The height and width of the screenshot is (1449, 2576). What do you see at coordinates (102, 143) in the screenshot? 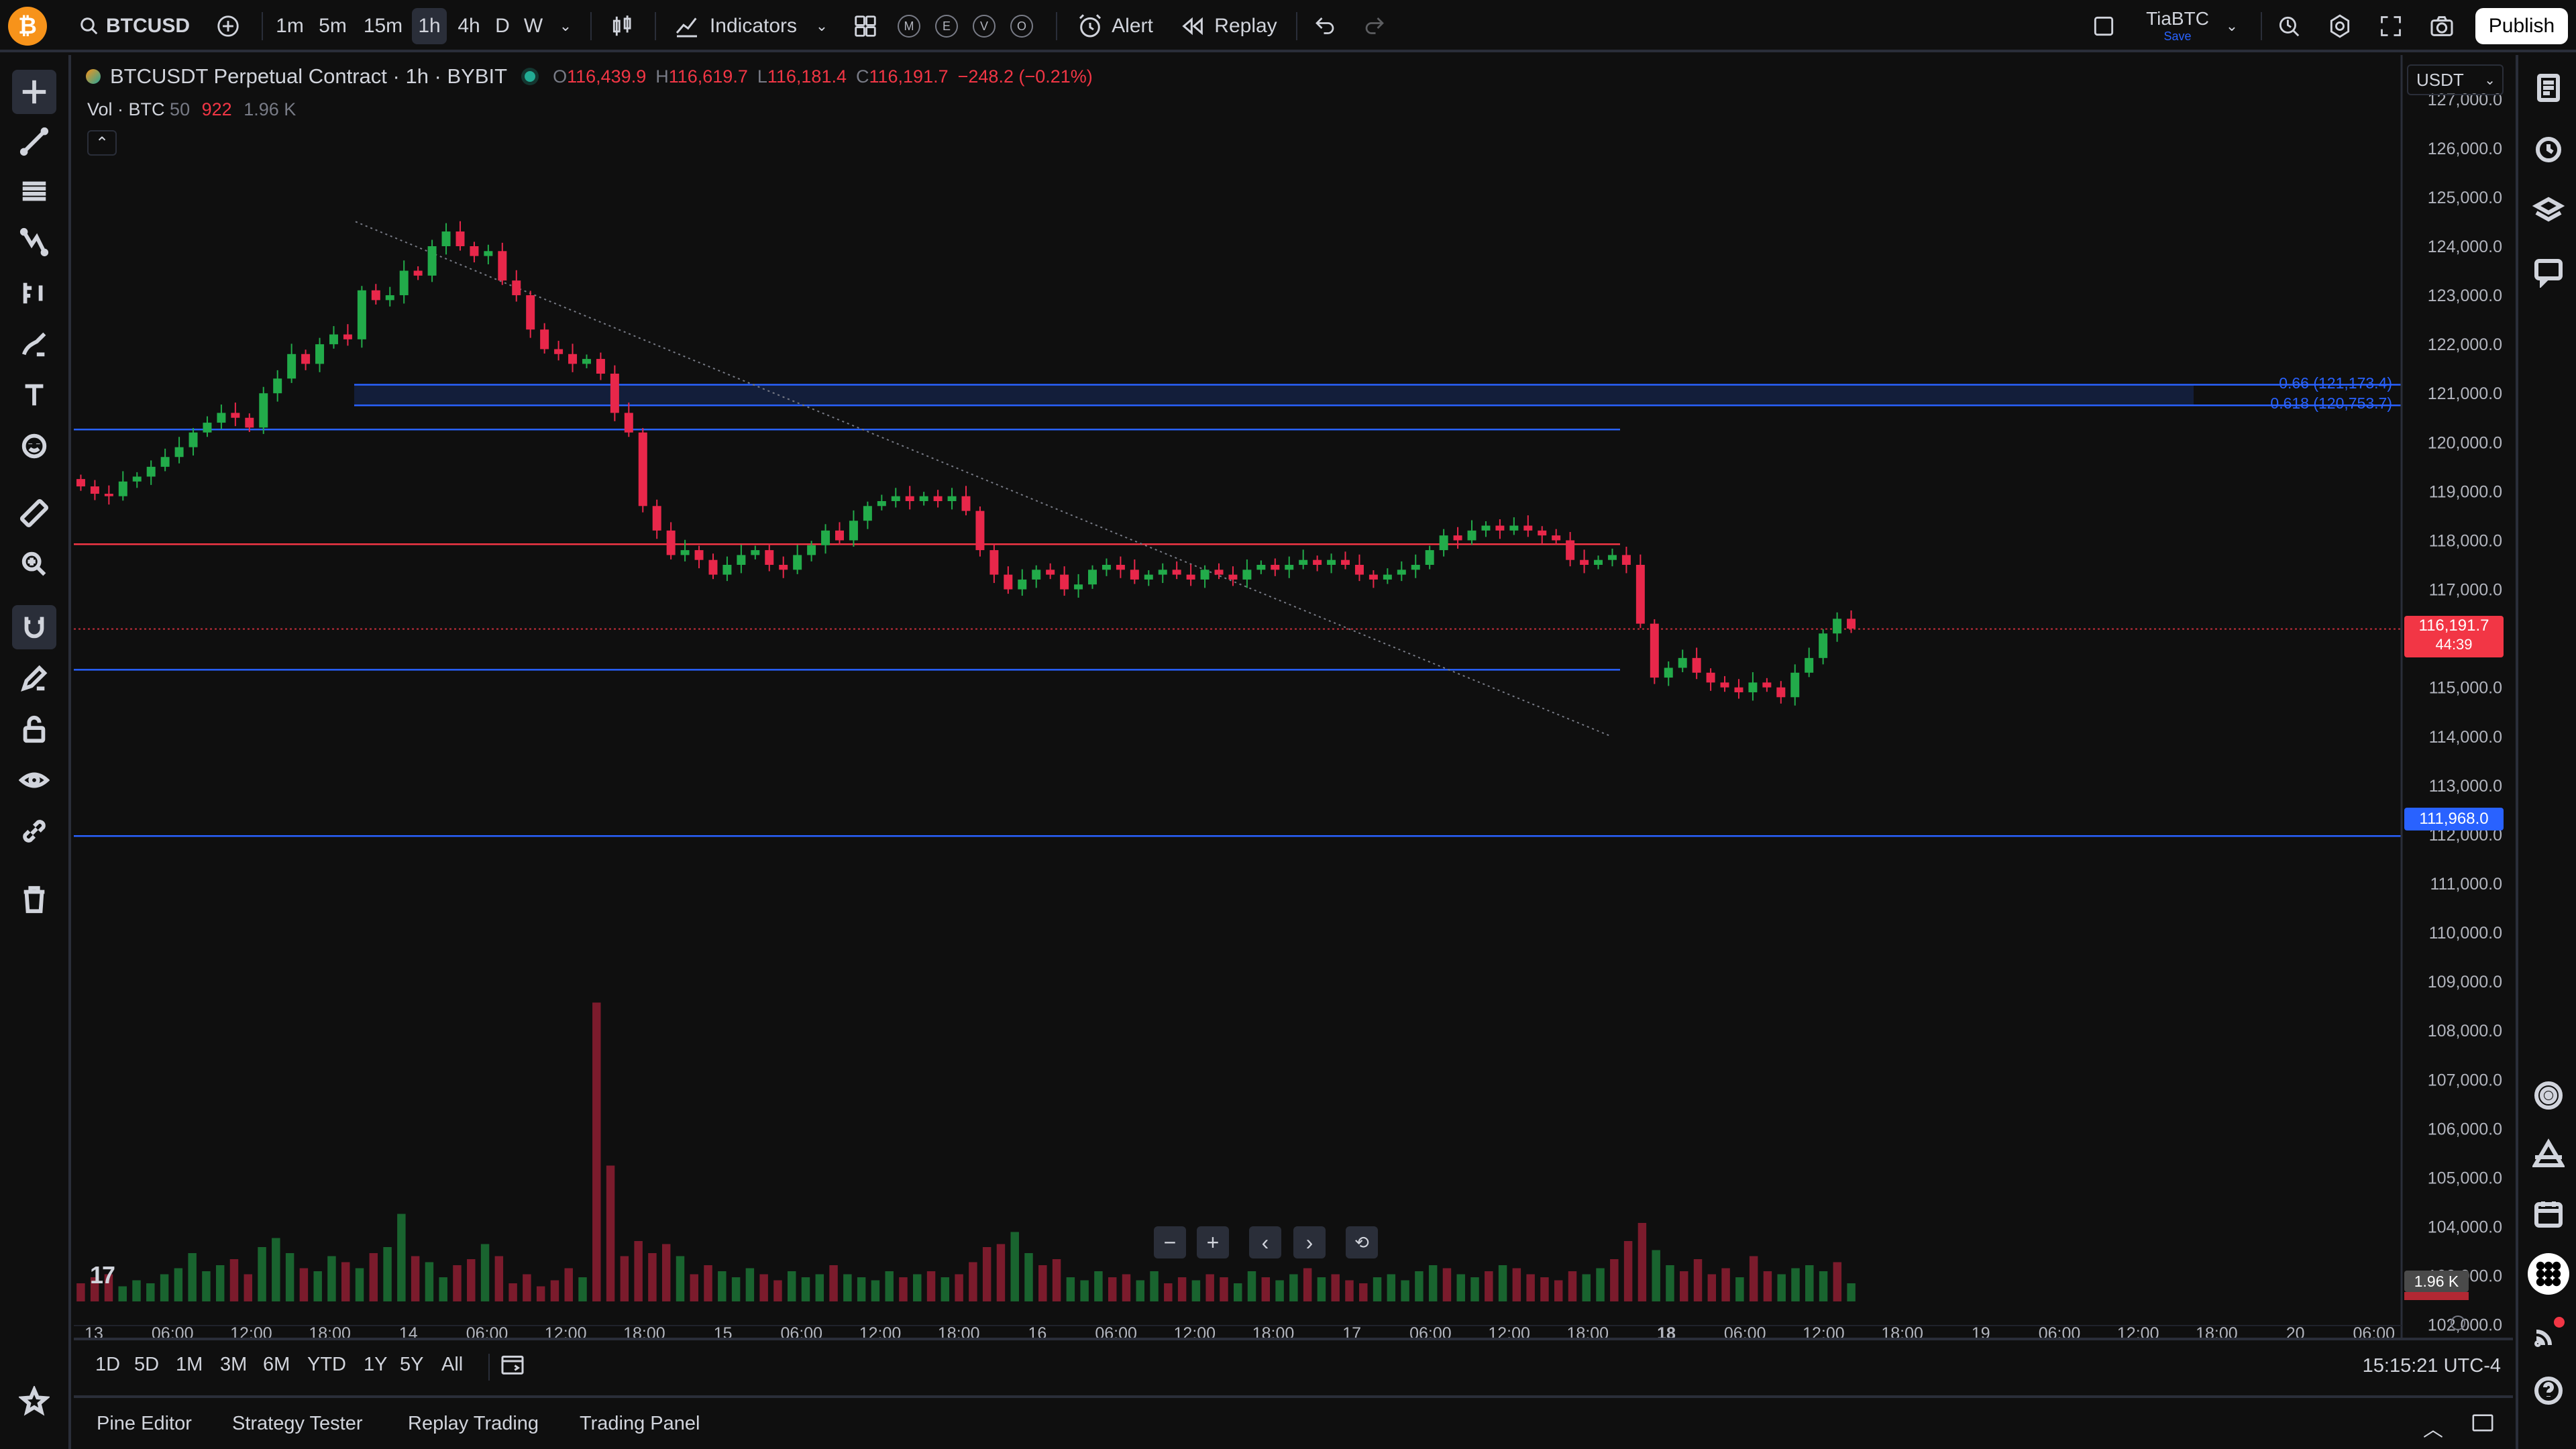
I see `collapse-legend-chevron-up-icon: ⌃` at bounding box center [102, 143].